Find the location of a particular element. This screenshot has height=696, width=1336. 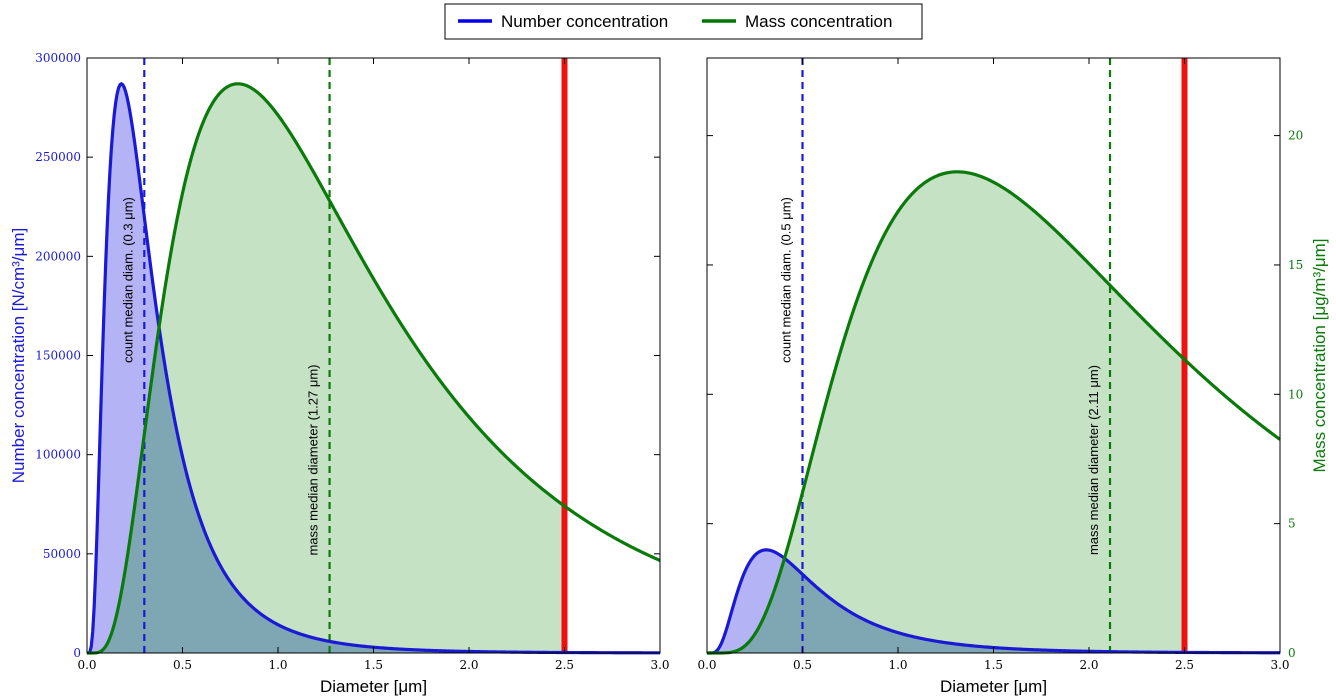

y-tick-label: 5 is located at coordinates (1292, 524).